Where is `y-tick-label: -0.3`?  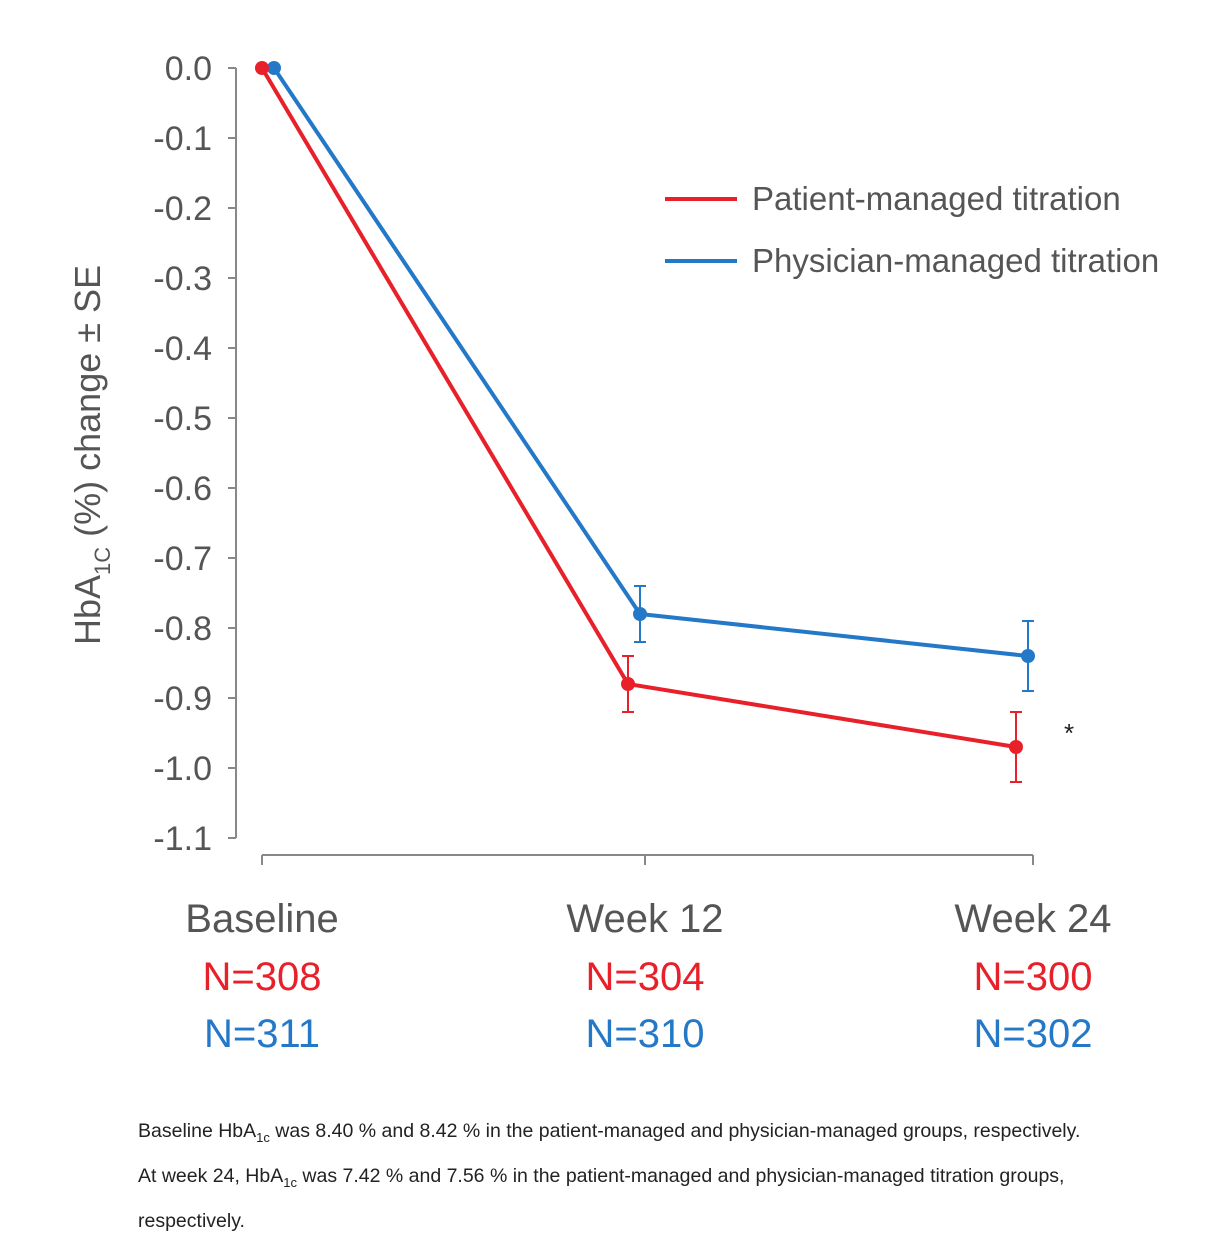
y-tick-label: -0.3 is located at coordinates (182, 279).